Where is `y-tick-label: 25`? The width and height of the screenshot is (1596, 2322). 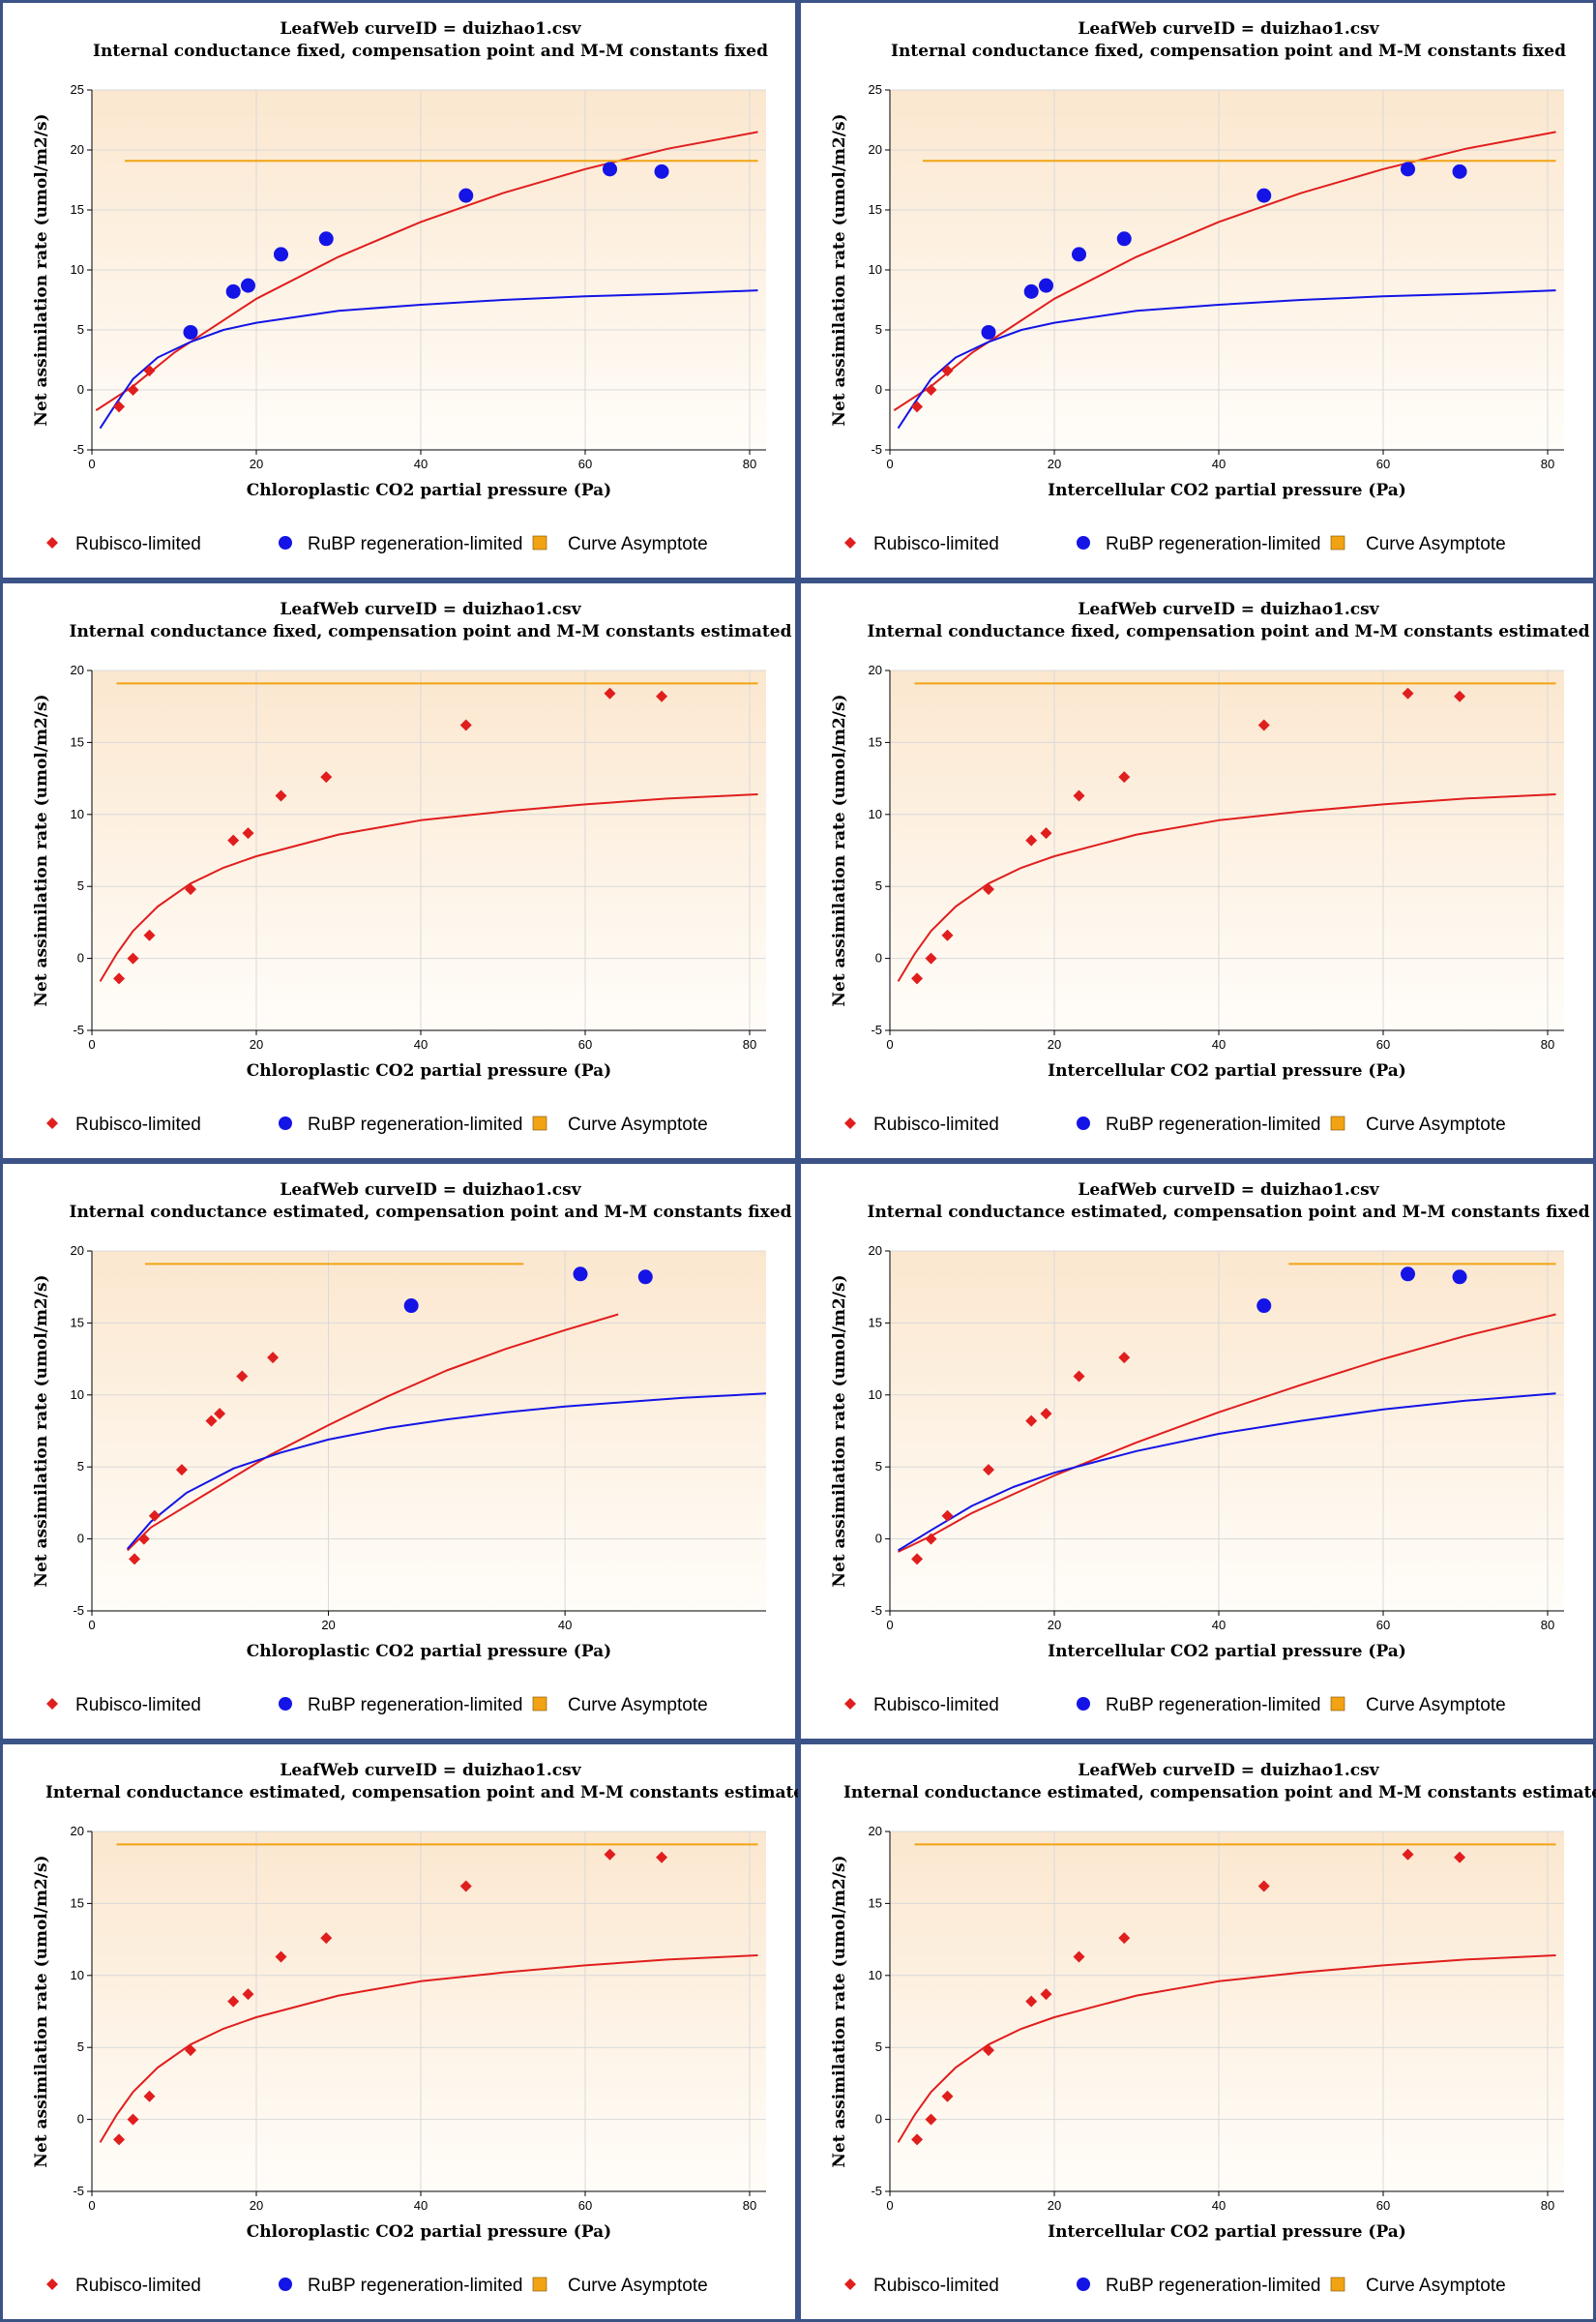
y-tick-label: 25 is located at coordinates (875, 89).